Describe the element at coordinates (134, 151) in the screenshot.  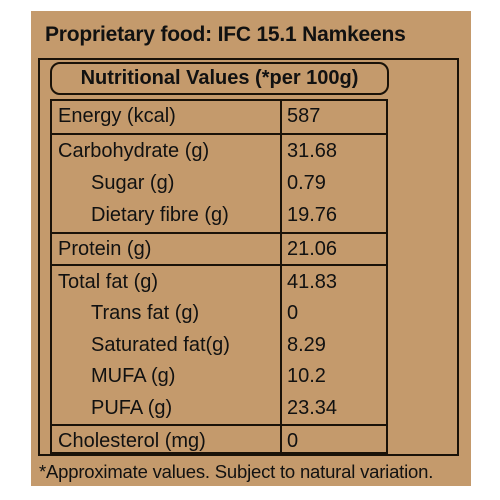
I see `row-label: Carbohydrate (g)` at that location.